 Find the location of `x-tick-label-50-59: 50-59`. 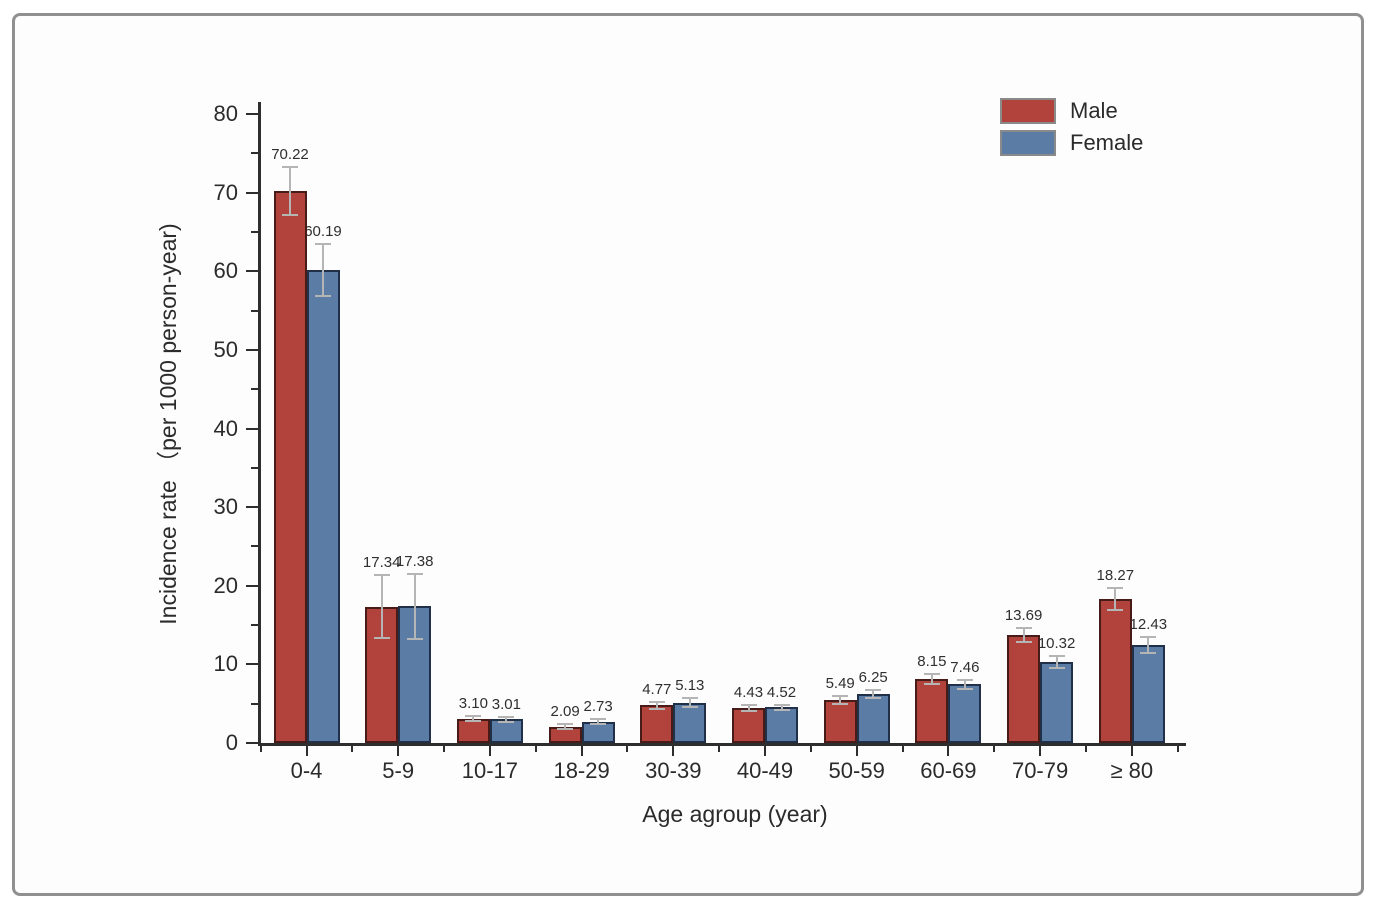

x-tick-label-50-59: 50-59 is located at coordinates (856, 770).